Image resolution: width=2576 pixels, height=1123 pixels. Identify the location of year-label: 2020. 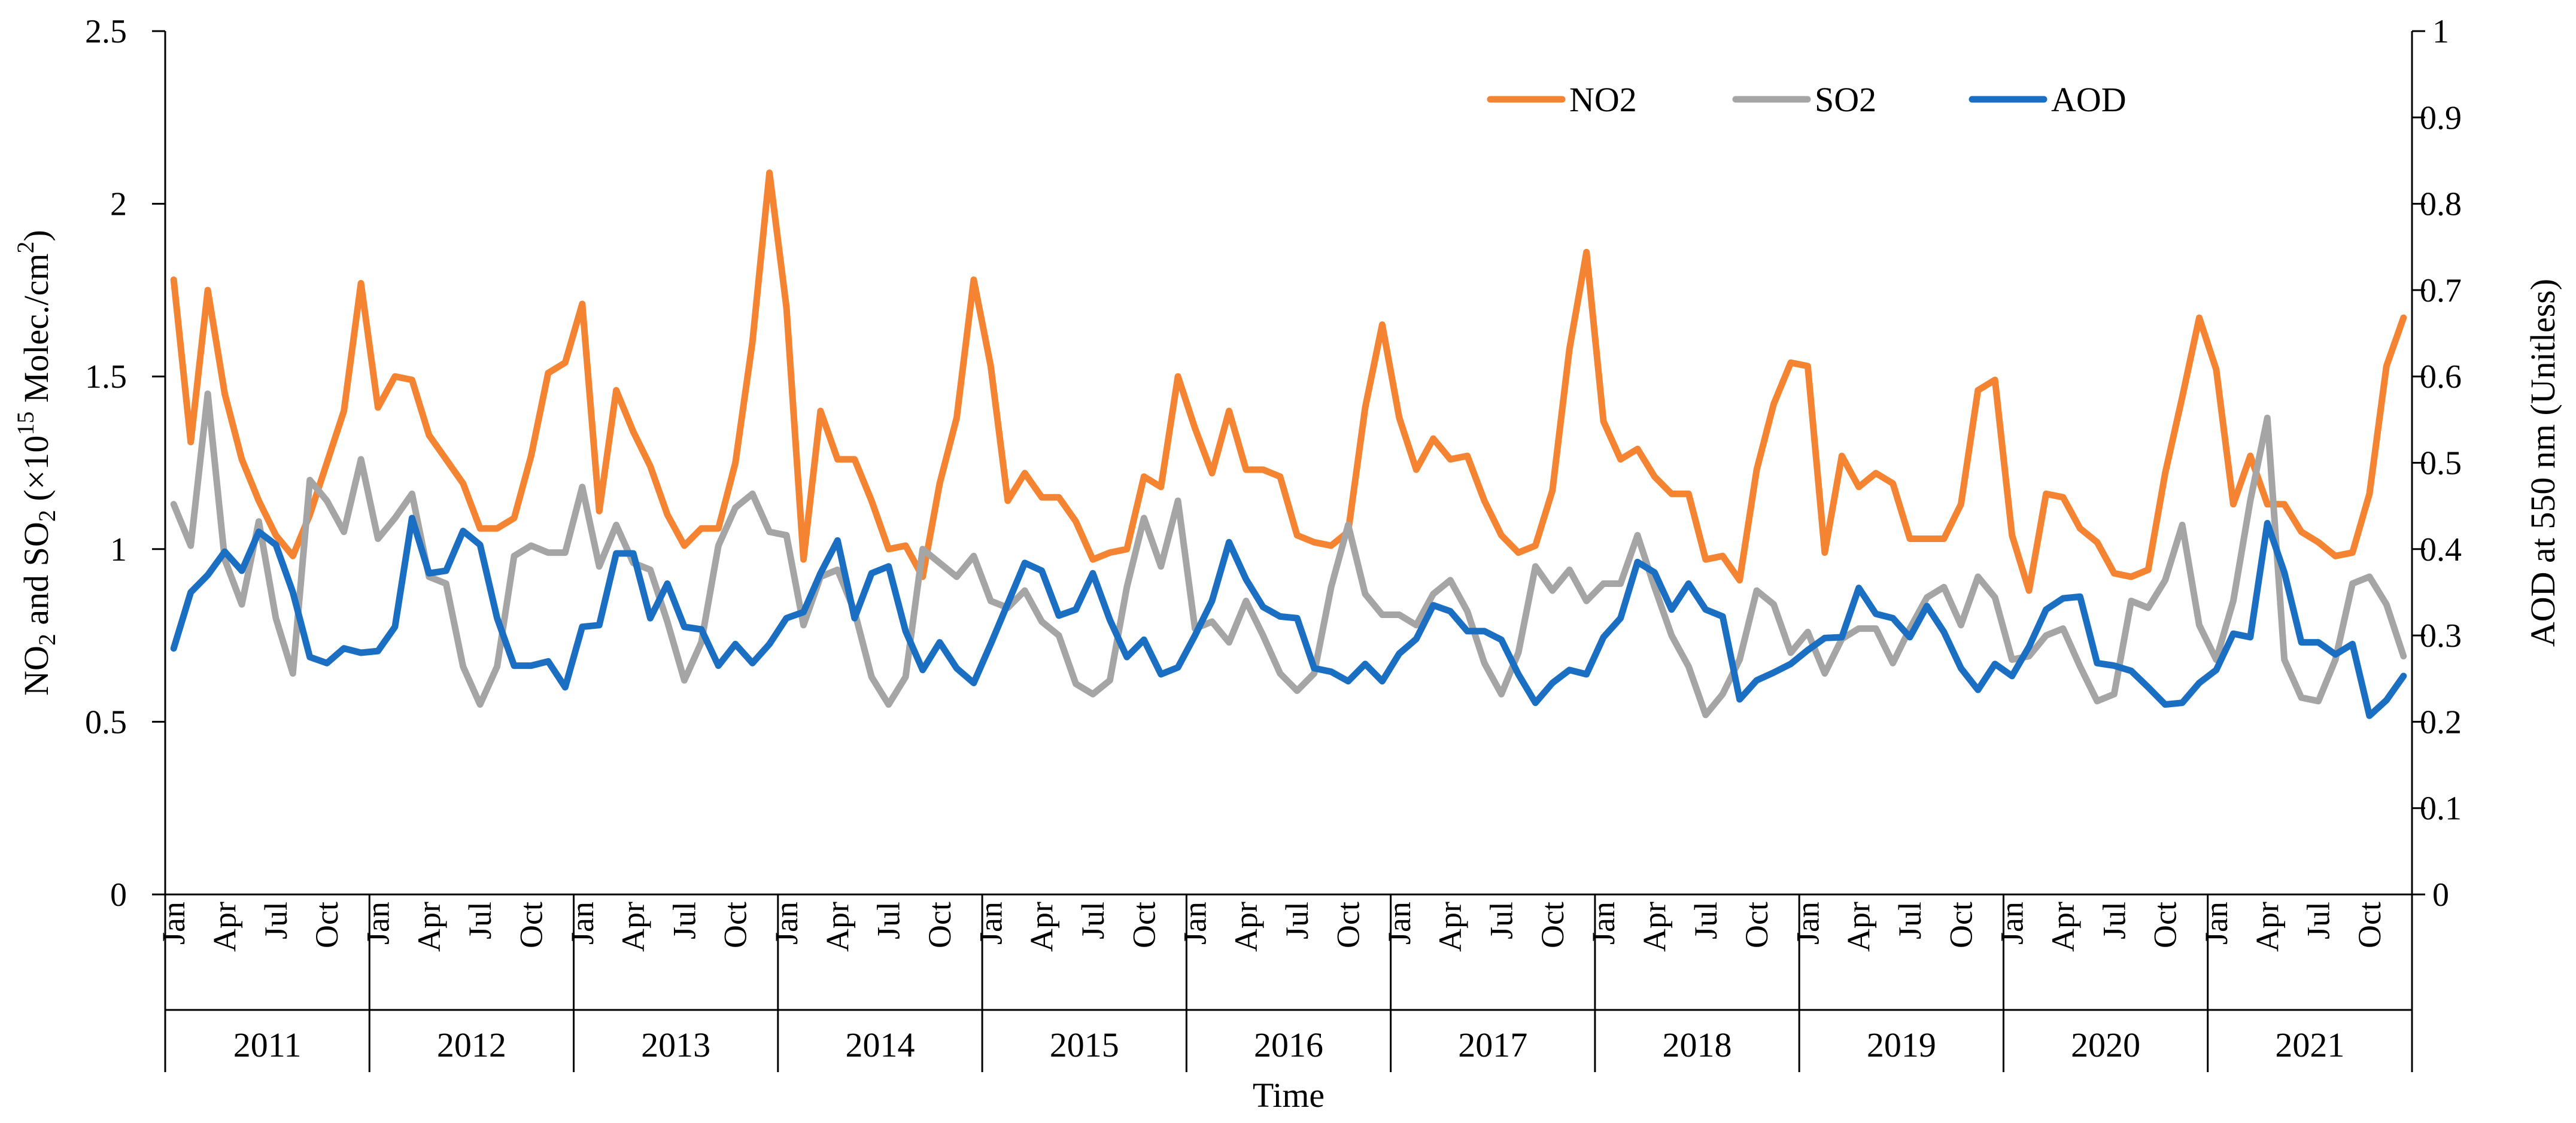
(2105, 1044).